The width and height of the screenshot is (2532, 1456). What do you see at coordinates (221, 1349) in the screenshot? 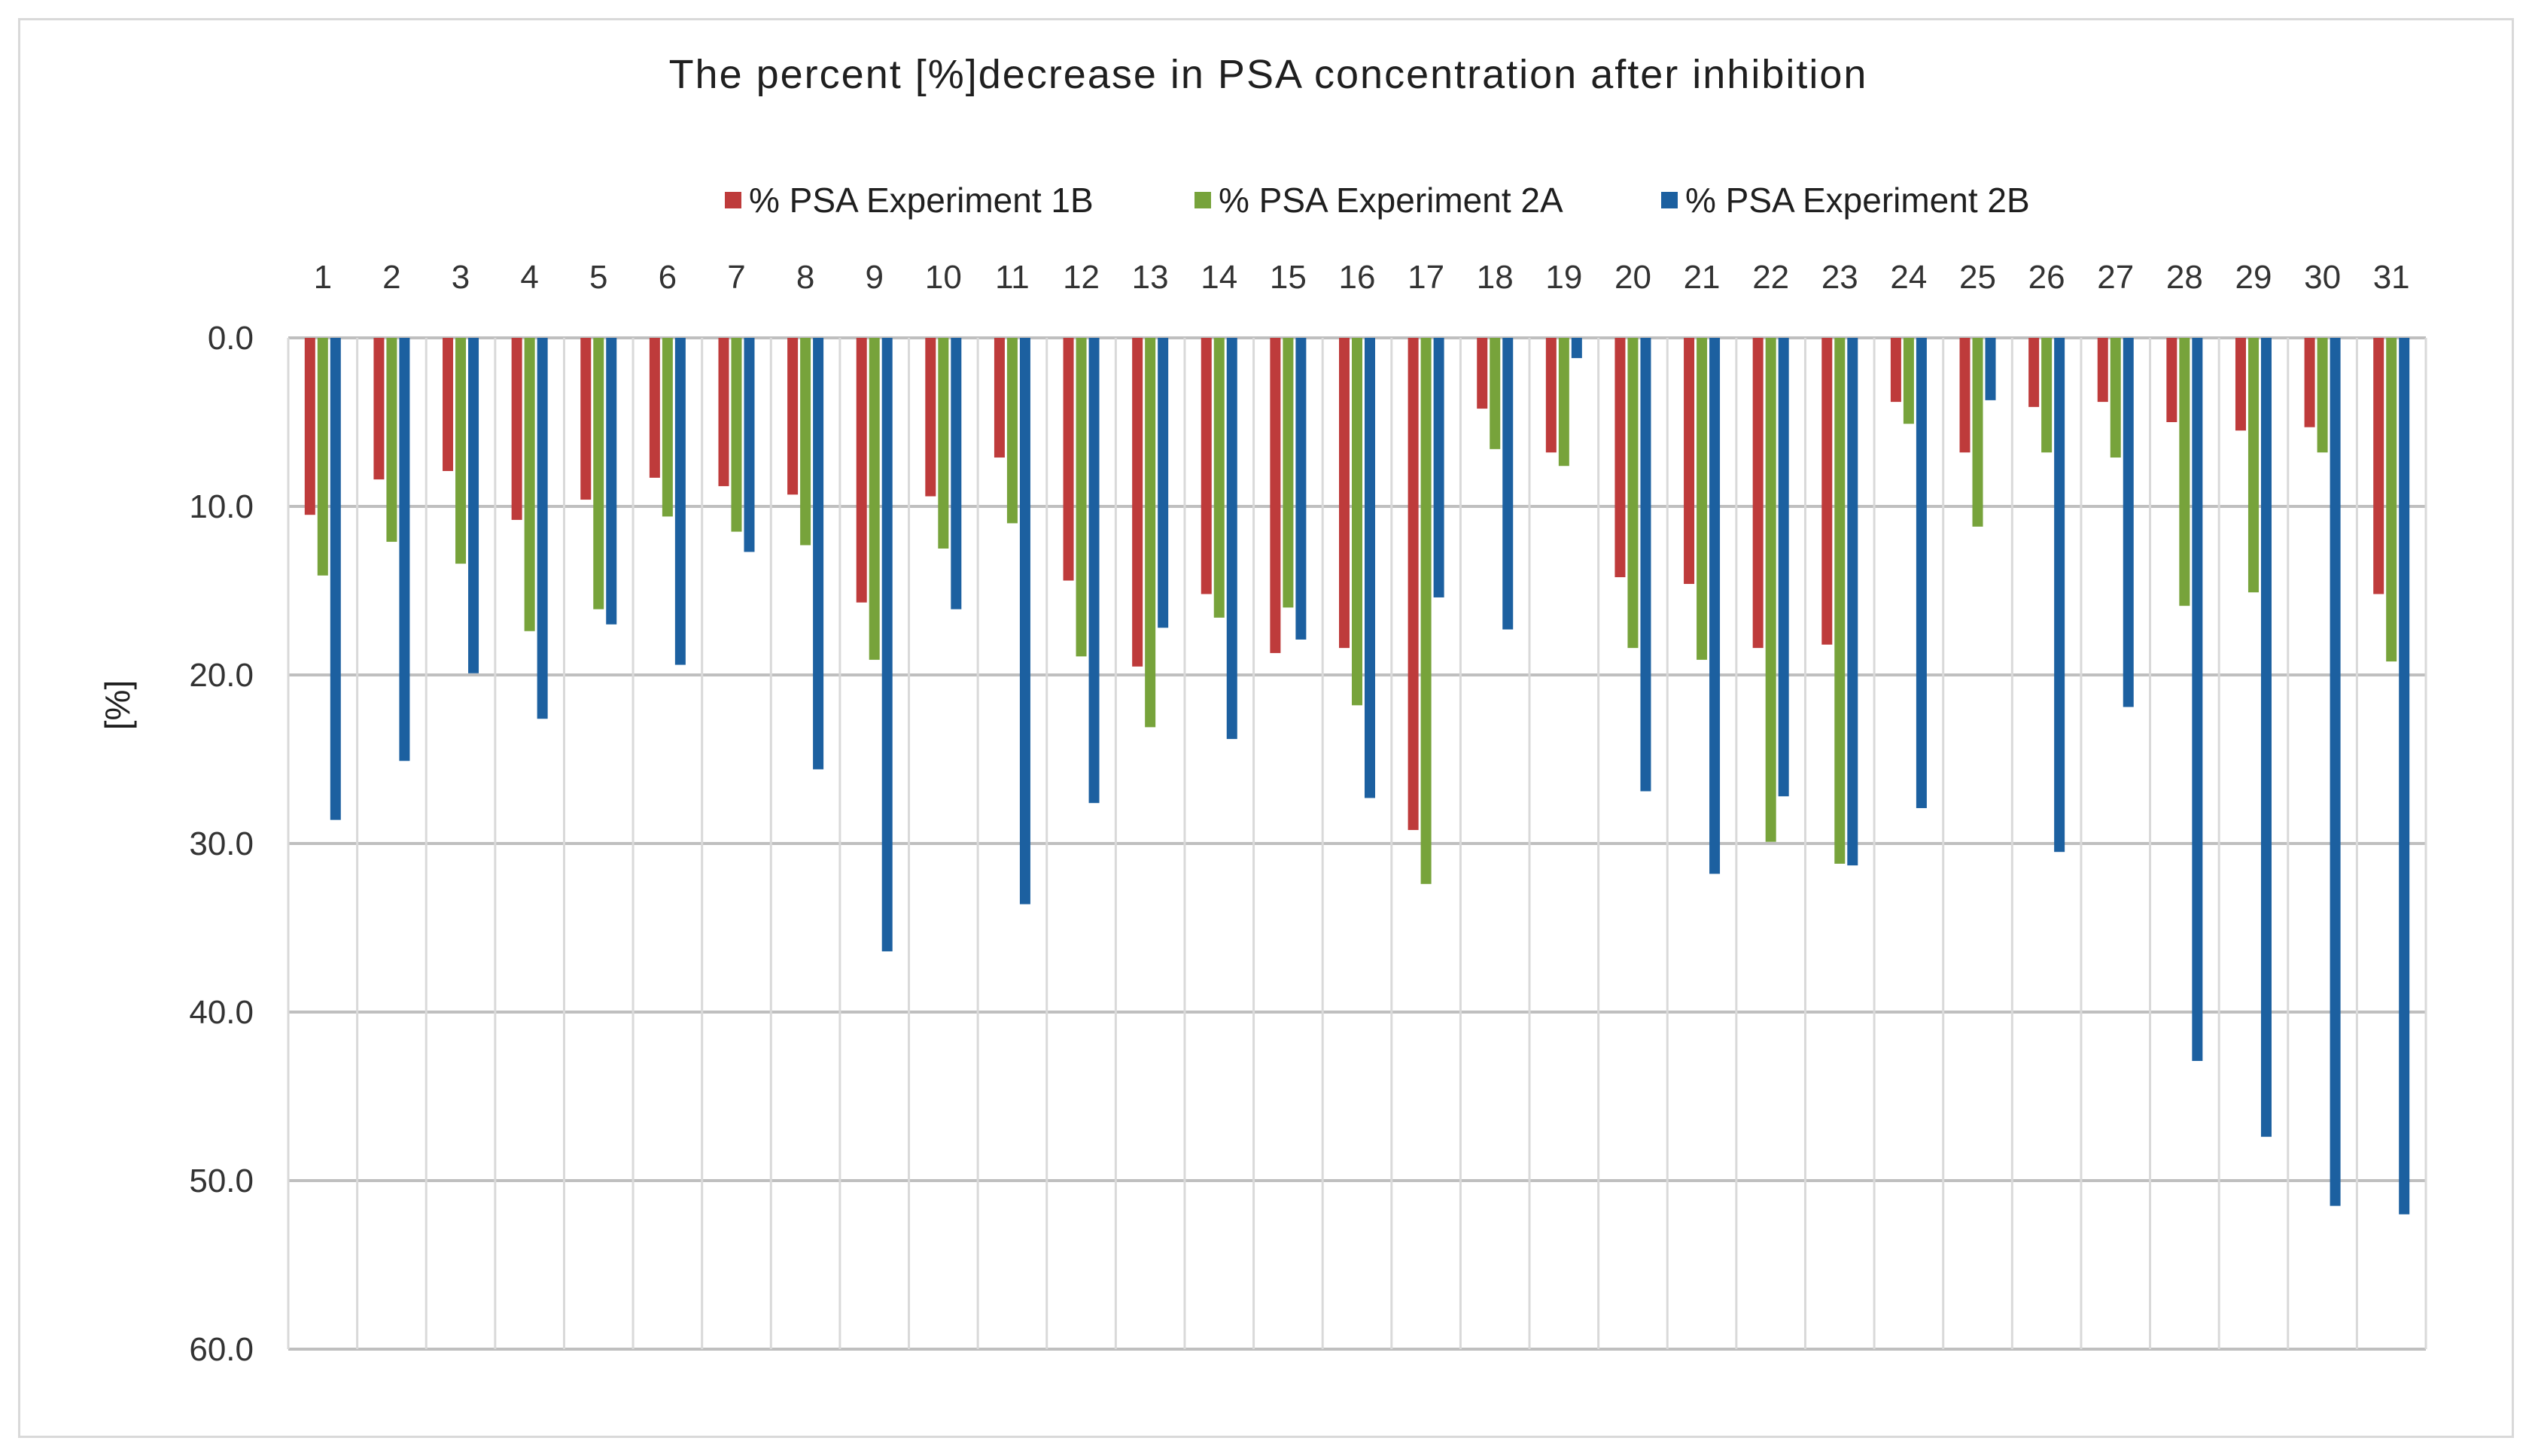
I see `y-tick-label: 60.0` at bounding box center [221, 1349].